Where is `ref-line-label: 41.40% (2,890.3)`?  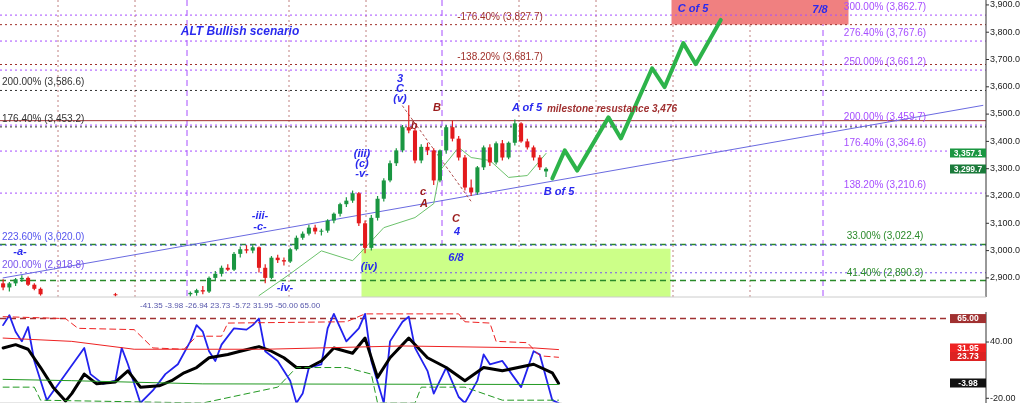 ref-line-label: 41.40% (2,890.3) is located at coordinates (885, 272).